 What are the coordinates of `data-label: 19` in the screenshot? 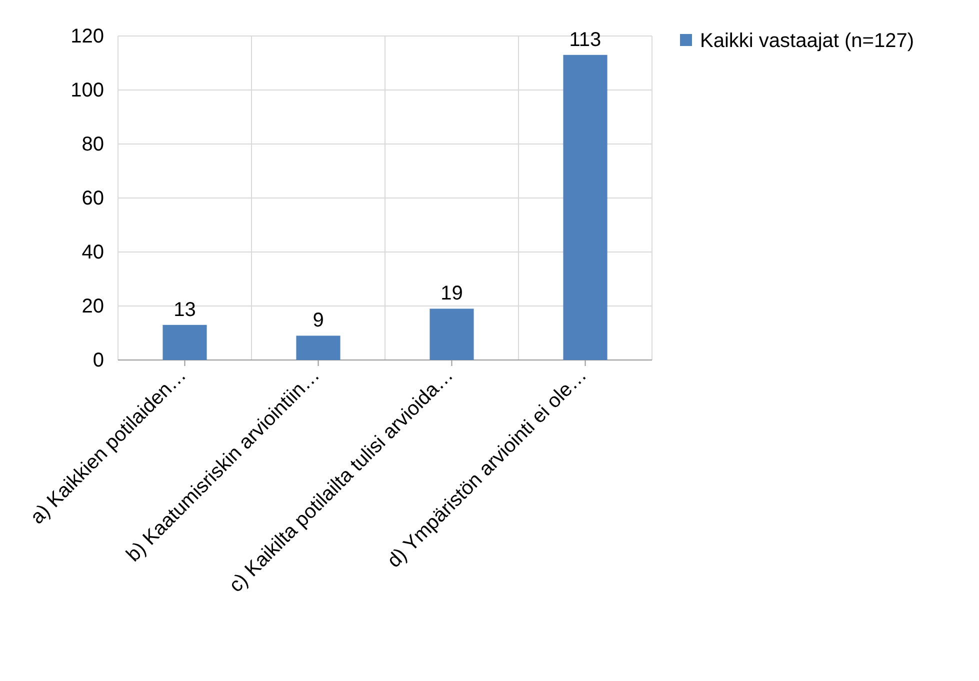 It's located at (451, 293).